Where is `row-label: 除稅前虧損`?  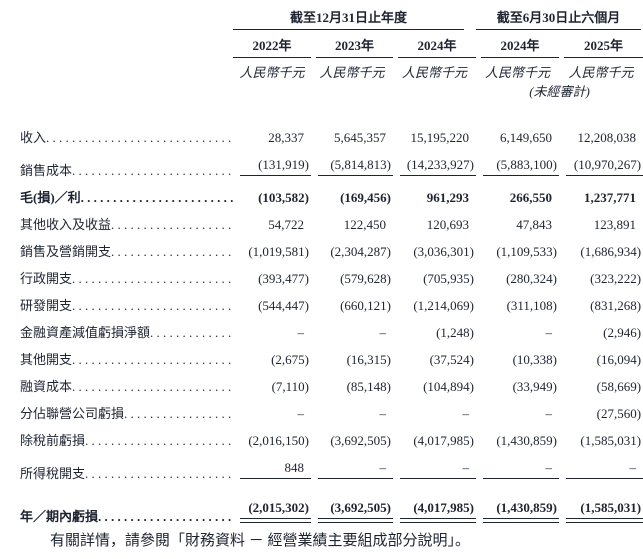 row-label: 除稅前虧損 is located at coordinates (53, 440).